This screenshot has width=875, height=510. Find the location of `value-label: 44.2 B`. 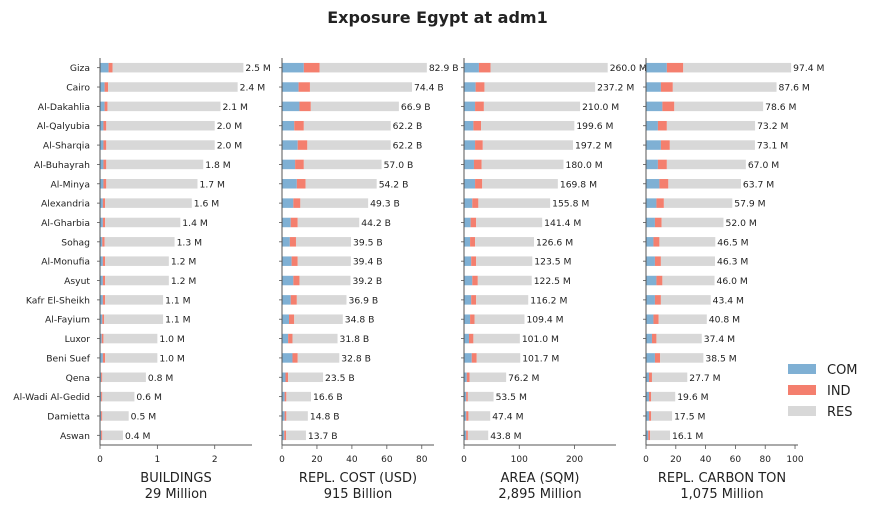

value-label: 44.2 B is located at coordinates (376, 223).